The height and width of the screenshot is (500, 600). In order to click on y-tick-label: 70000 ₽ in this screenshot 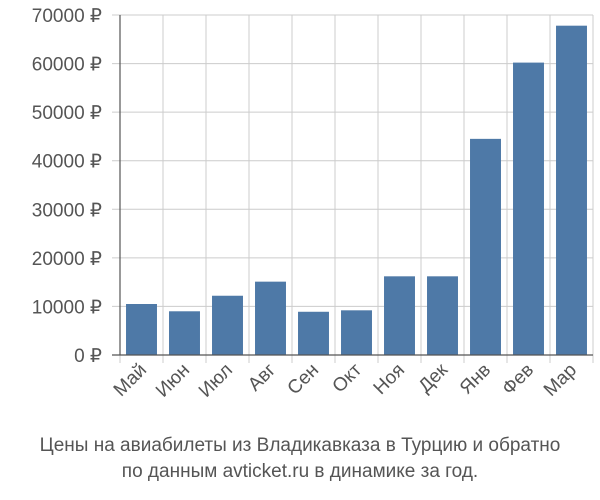, I will do `click(67, 16)`.